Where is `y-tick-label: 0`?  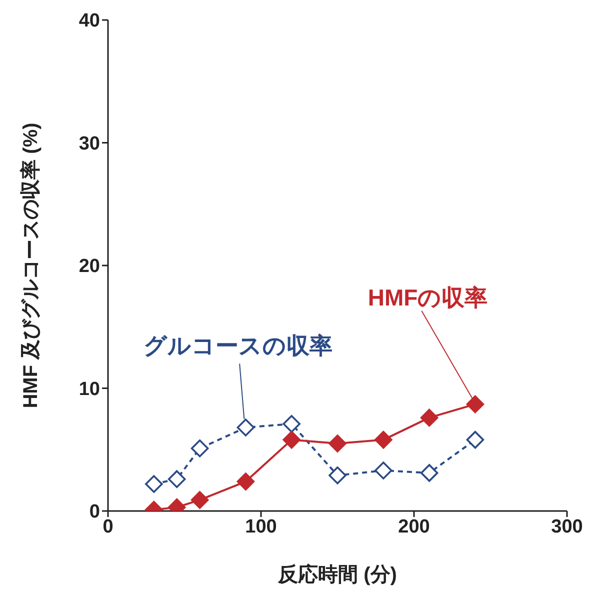
y-tick-label: 0 is located at coordinates (94, 512).